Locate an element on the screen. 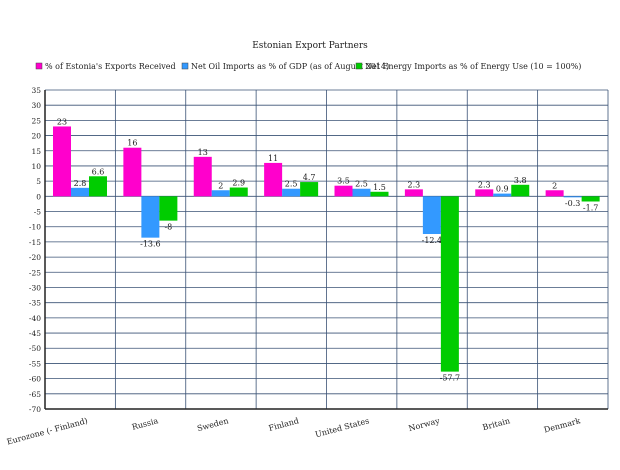  data-label: 3.8 is located at coordinates (520, 180).